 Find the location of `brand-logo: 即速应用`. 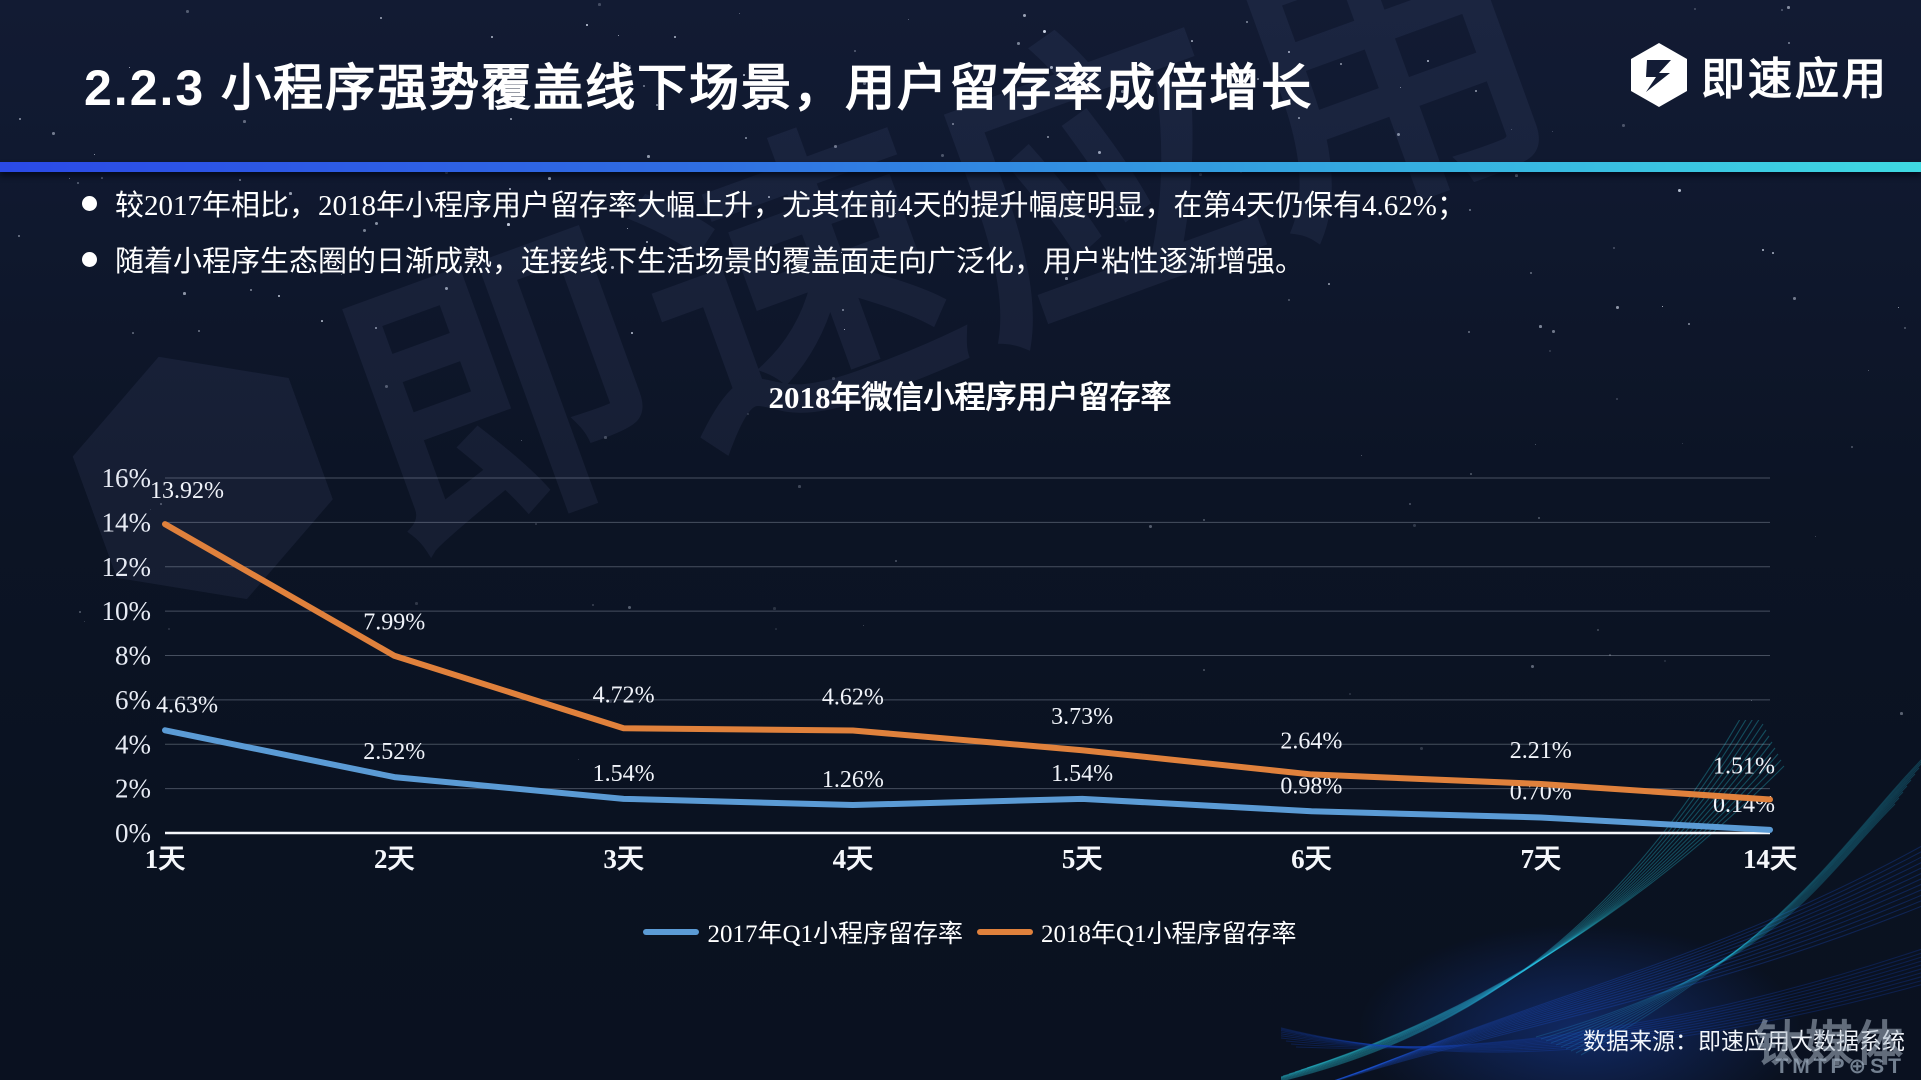

brand-logo: 即速应用 is located at coordinates (1759, 75).